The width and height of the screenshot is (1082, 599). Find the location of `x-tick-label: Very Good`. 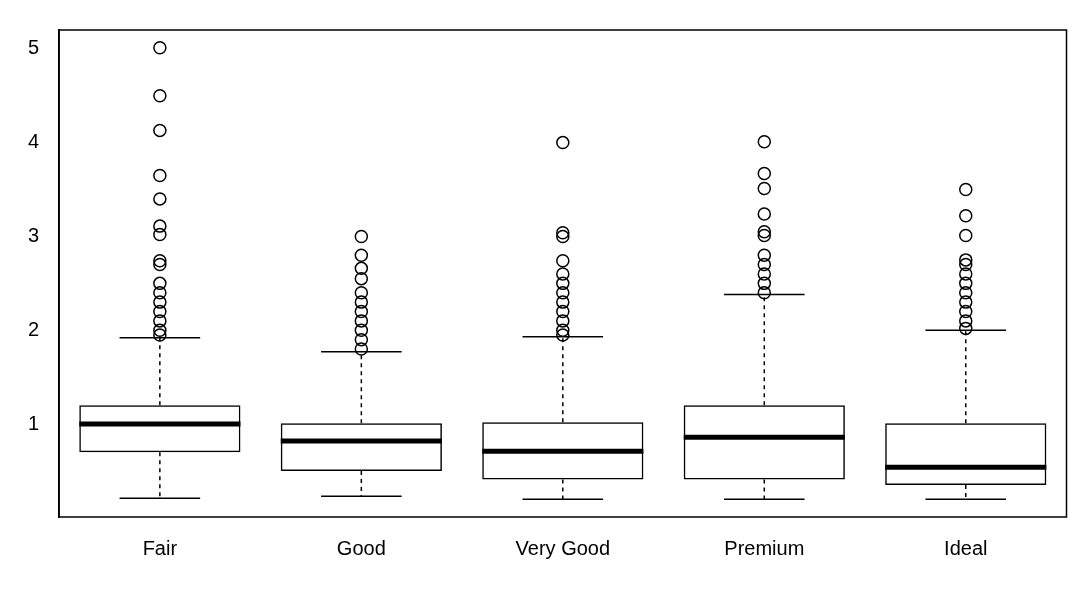

x-tick-label: Very Good is located at coordinates (563, 547).